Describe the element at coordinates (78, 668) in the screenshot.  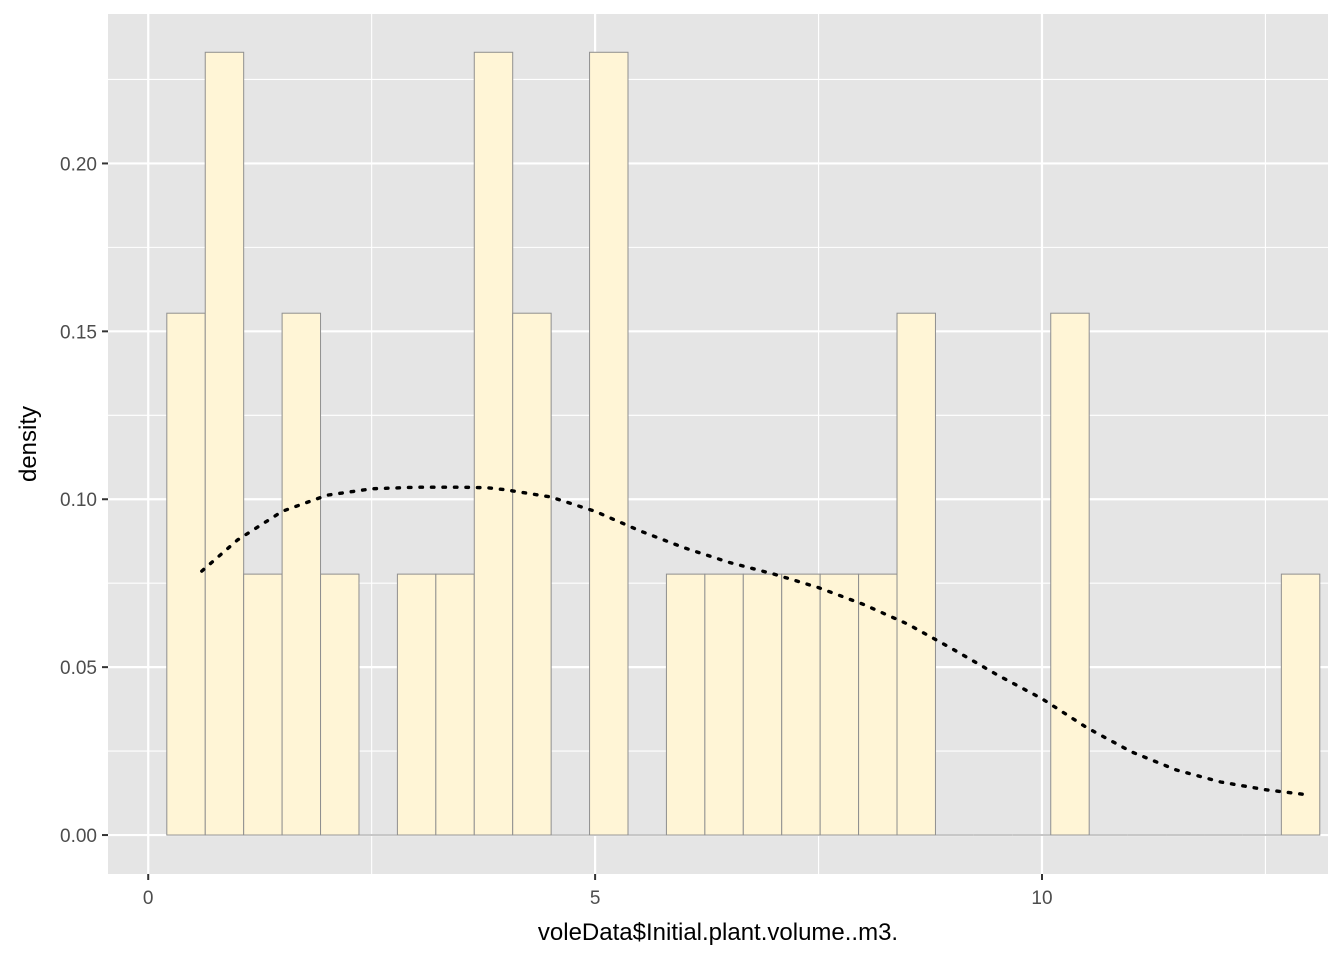
I see `y-tick-label: 0.05` at that location.